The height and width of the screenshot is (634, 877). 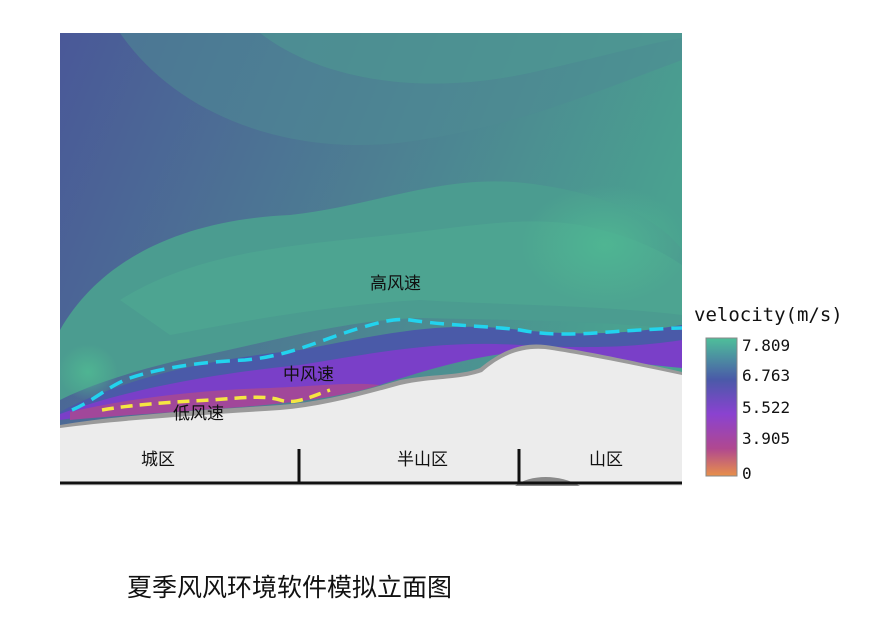 I want to click on legend-tick-3: 5.522, so click(x=766, y=407).